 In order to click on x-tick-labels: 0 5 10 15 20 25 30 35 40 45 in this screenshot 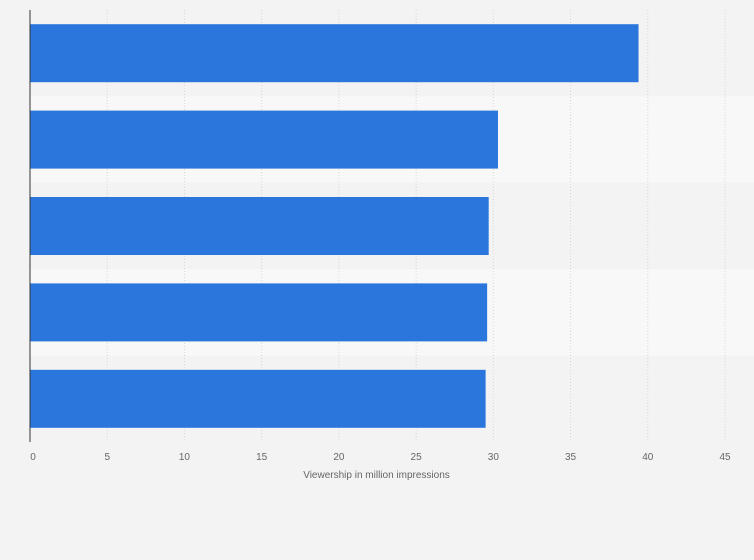, I will do `click(380, 457)`.